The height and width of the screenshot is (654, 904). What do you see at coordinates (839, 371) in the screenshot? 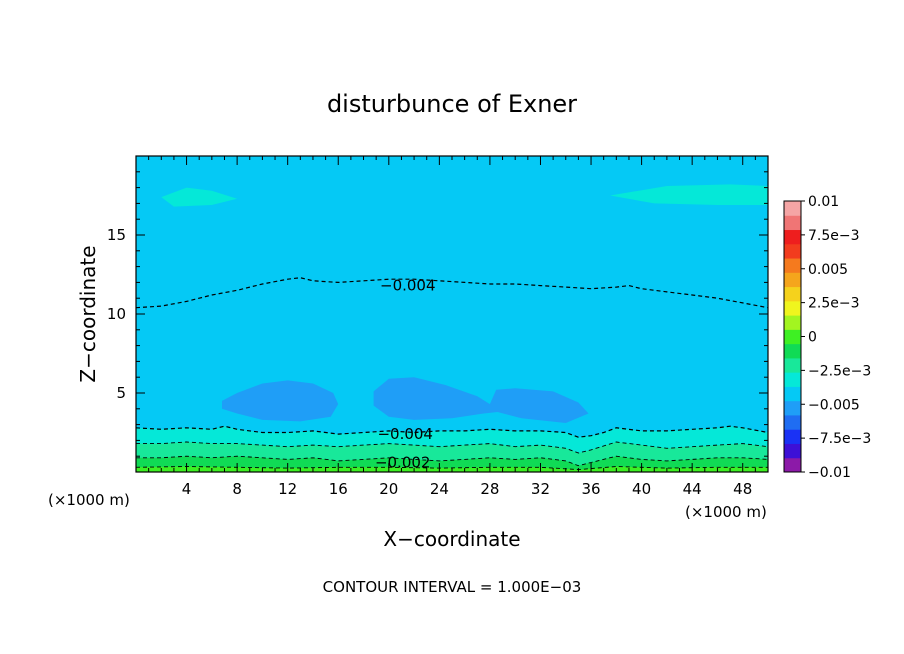
I see `colorbar-tick-label: −2.5e−3` at bounding box center [839, 371].